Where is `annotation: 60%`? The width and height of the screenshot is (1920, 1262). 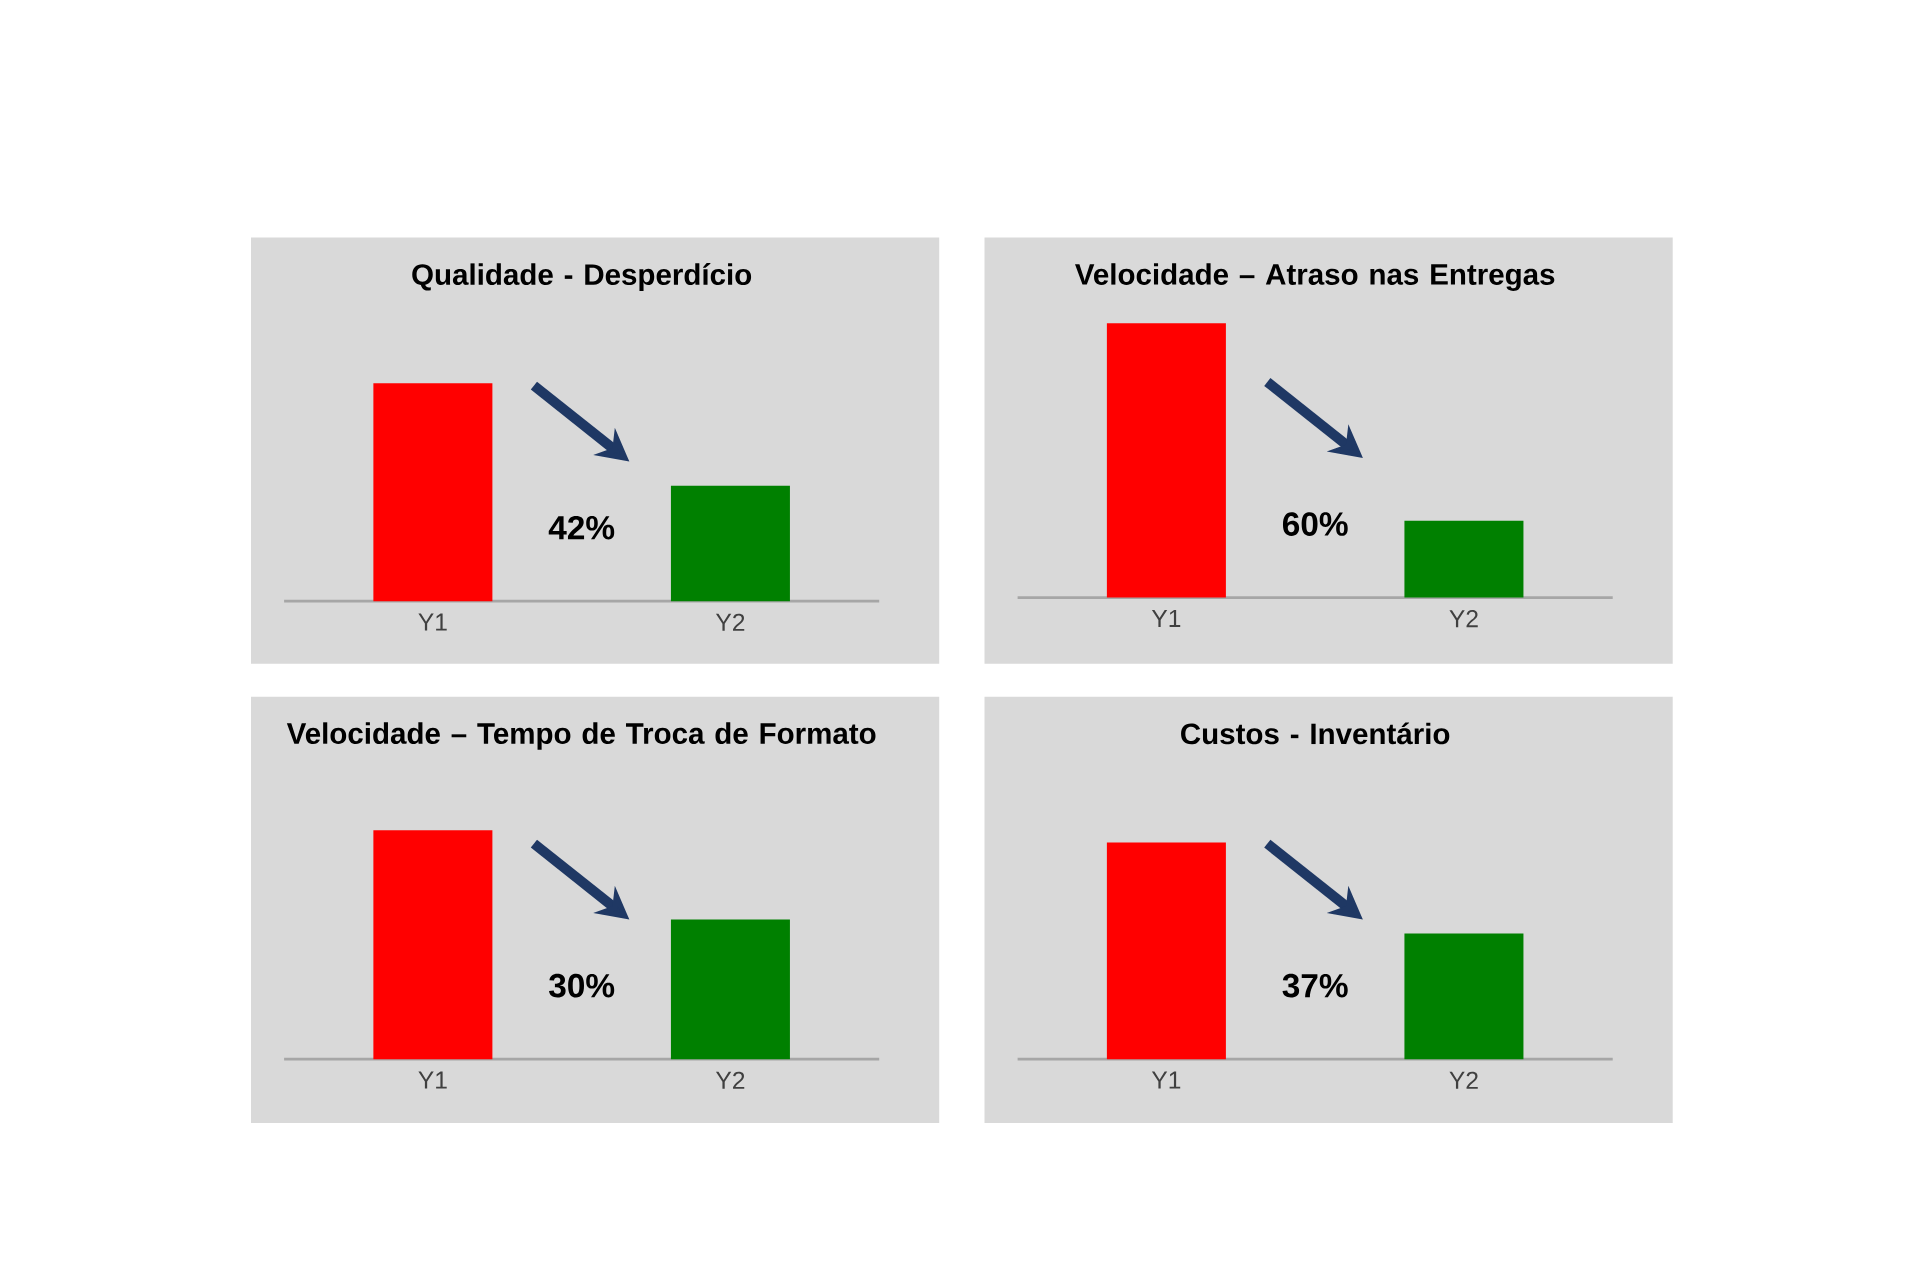 annotation: 60% is located at coordinates (1315, 524).